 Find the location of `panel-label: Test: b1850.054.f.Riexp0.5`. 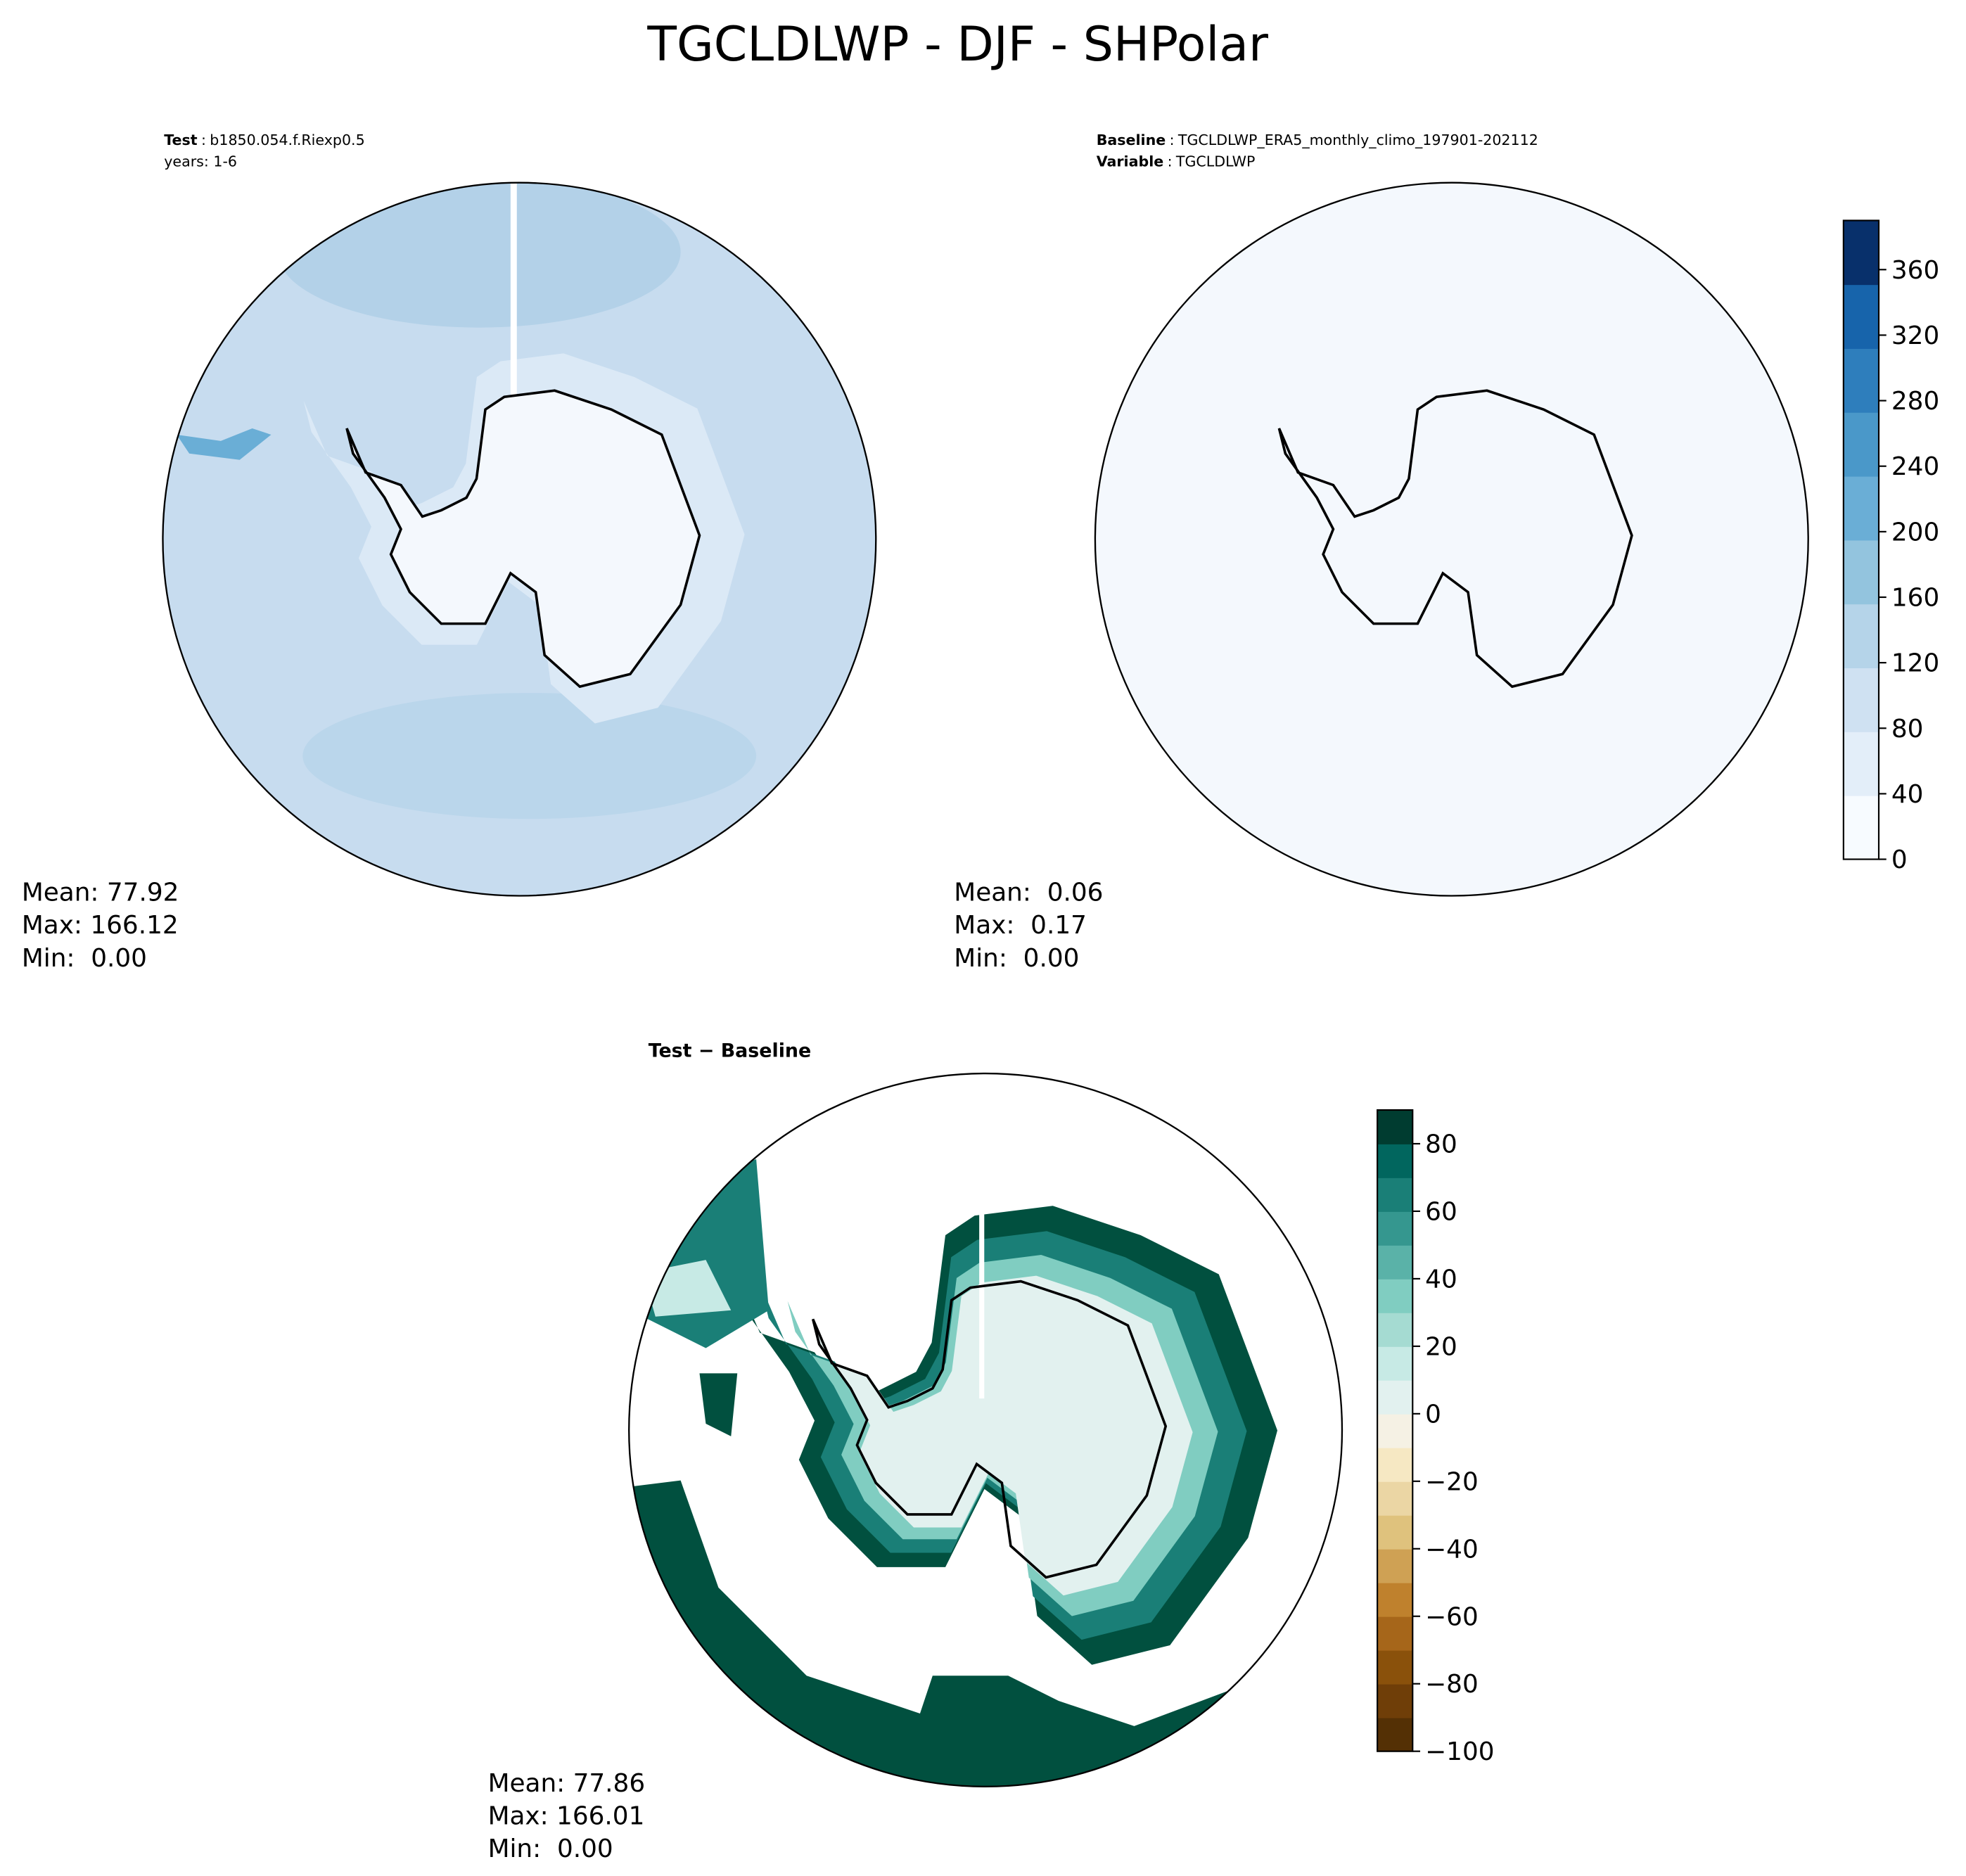

panel-label: Test: b1850.054.f.Riexp0.5 is located at coordinates (264, 140).